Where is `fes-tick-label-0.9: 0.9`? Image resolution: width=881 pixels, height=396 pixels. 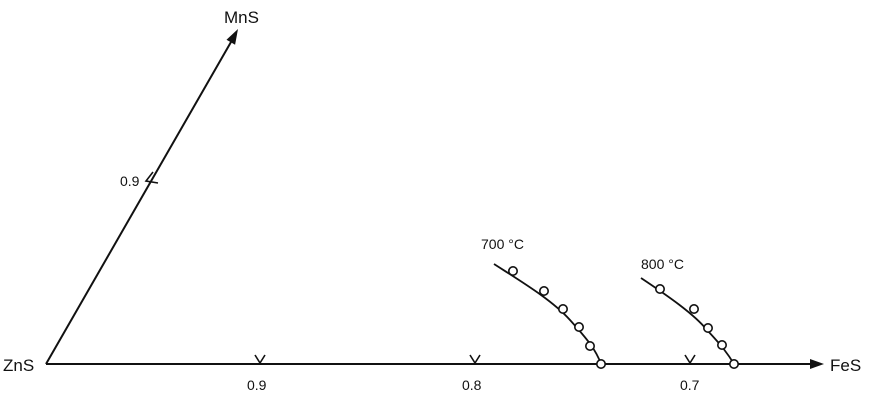
fes-tick-label-0.9: 0.9 is located at coordinates (257, 385).